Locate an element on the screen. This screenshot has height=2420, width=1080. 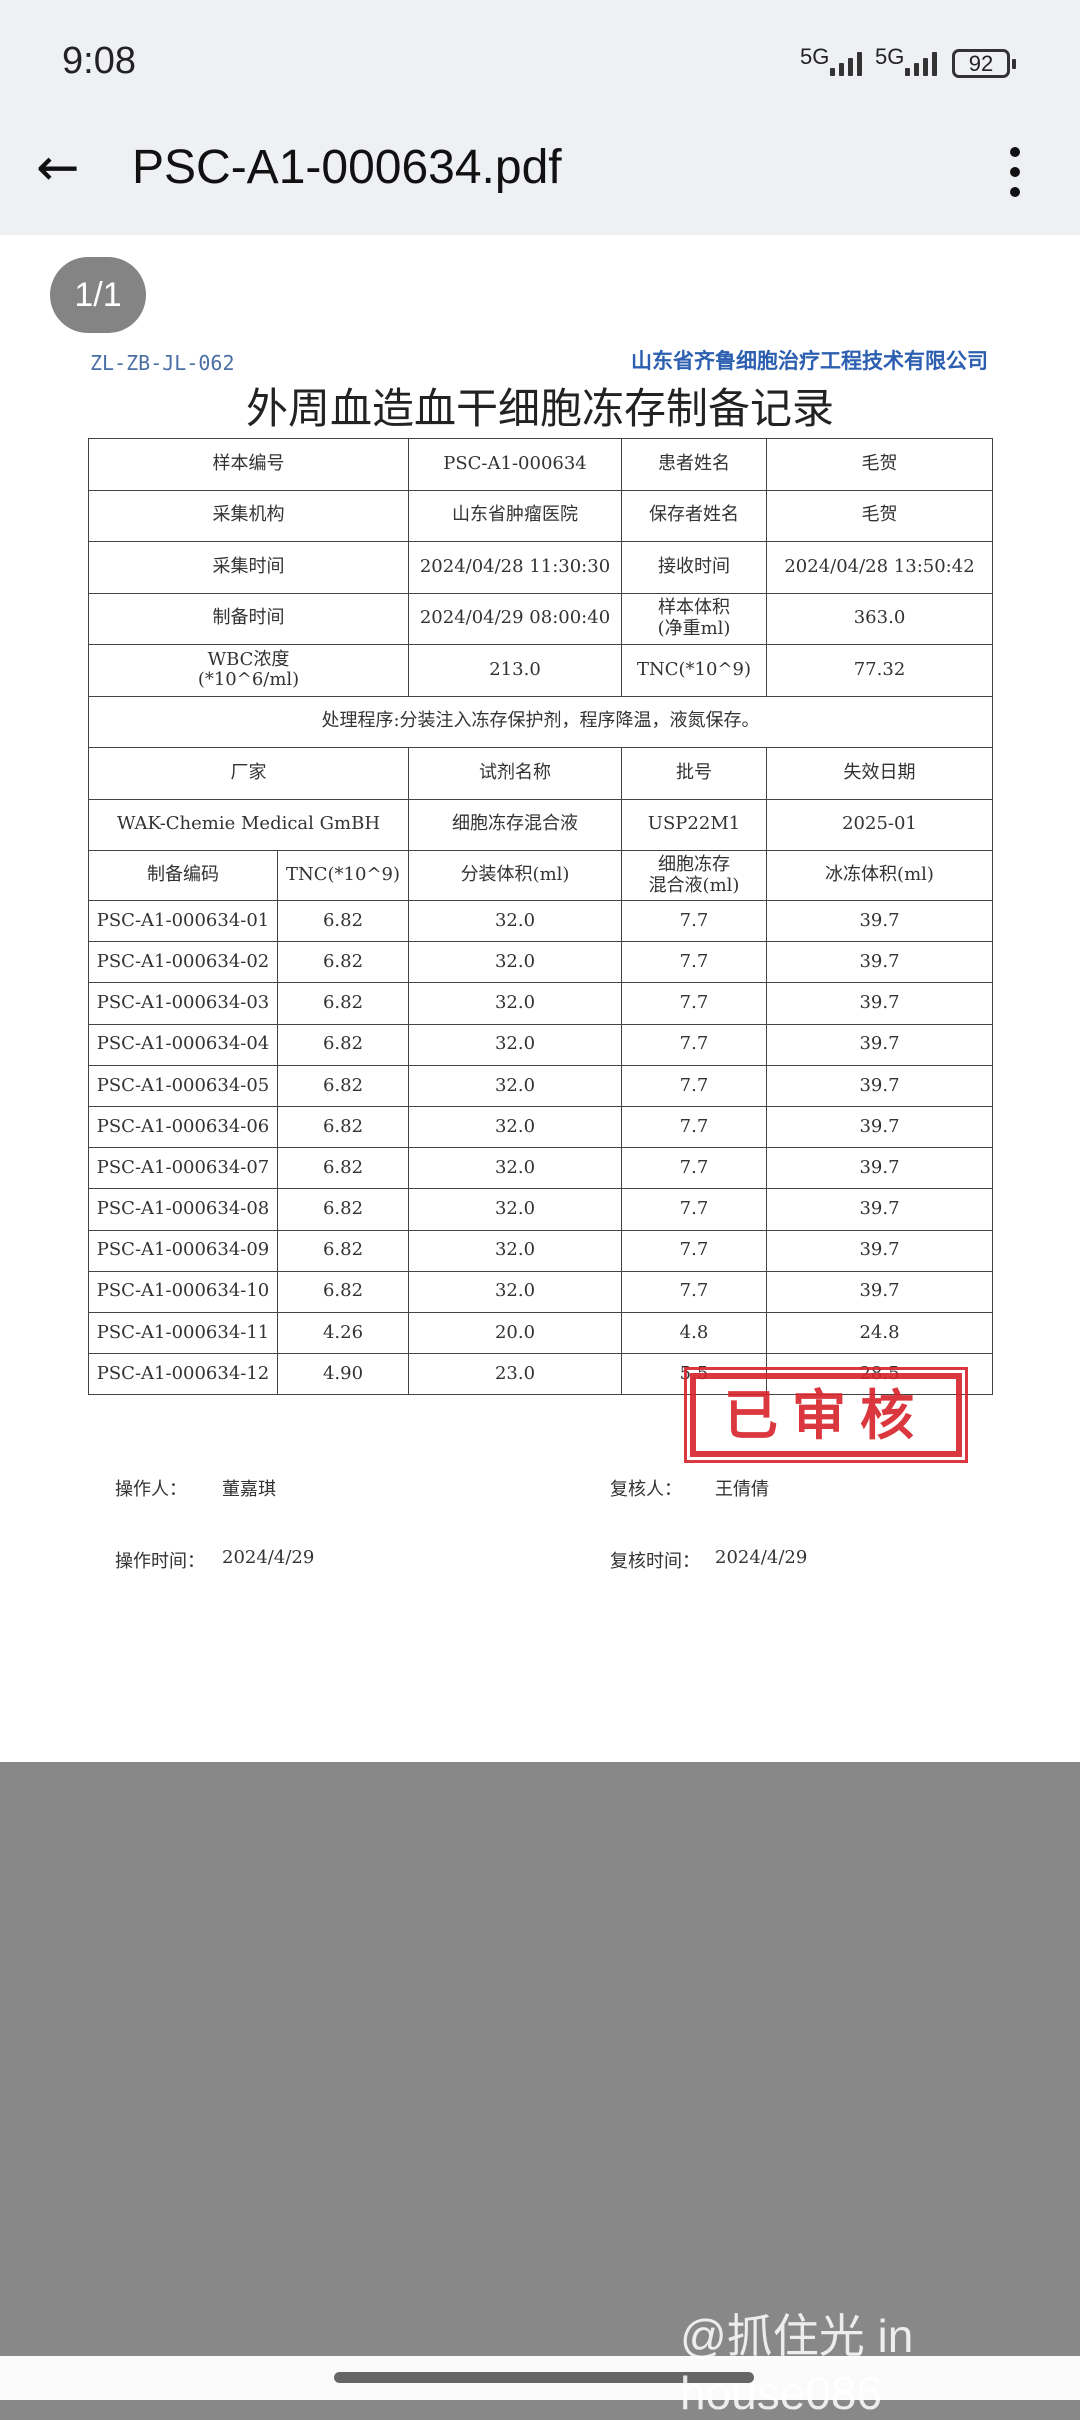
table-cell: PSC-A1-000634-12 is located at coordinates (183, 1374).